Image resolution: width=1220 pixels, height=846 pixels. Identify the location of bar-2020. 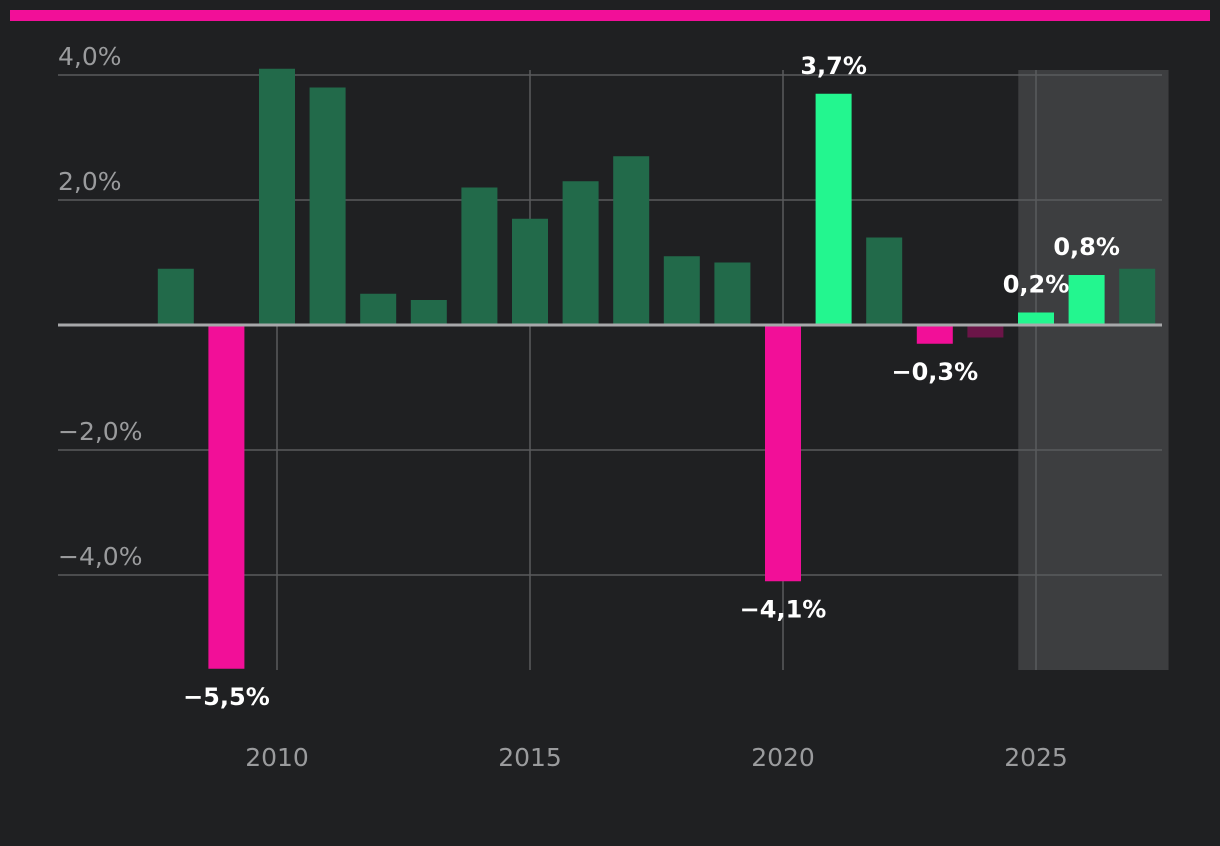
(783, 453).